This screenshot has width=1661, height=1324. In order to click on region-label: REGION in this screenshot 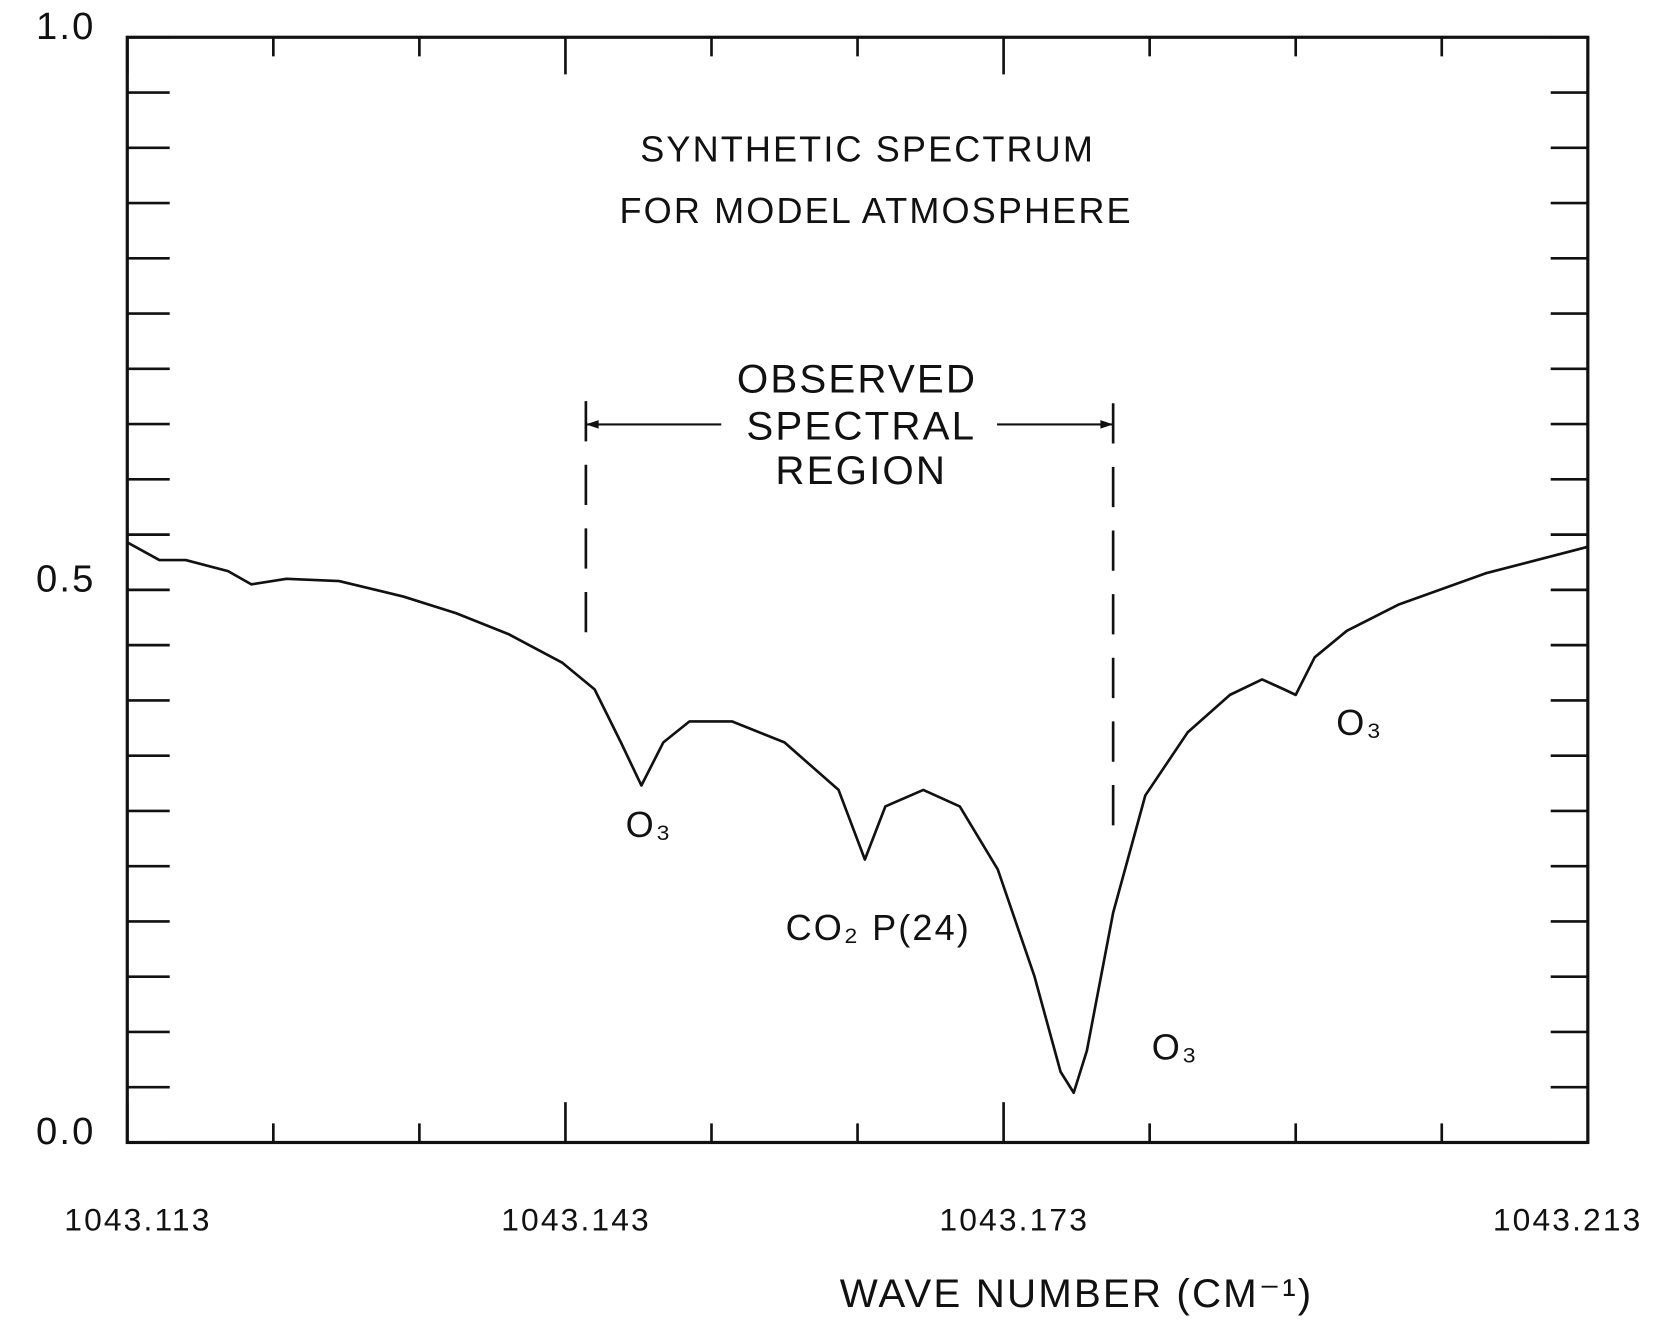, I will do `click(861, 470)`.